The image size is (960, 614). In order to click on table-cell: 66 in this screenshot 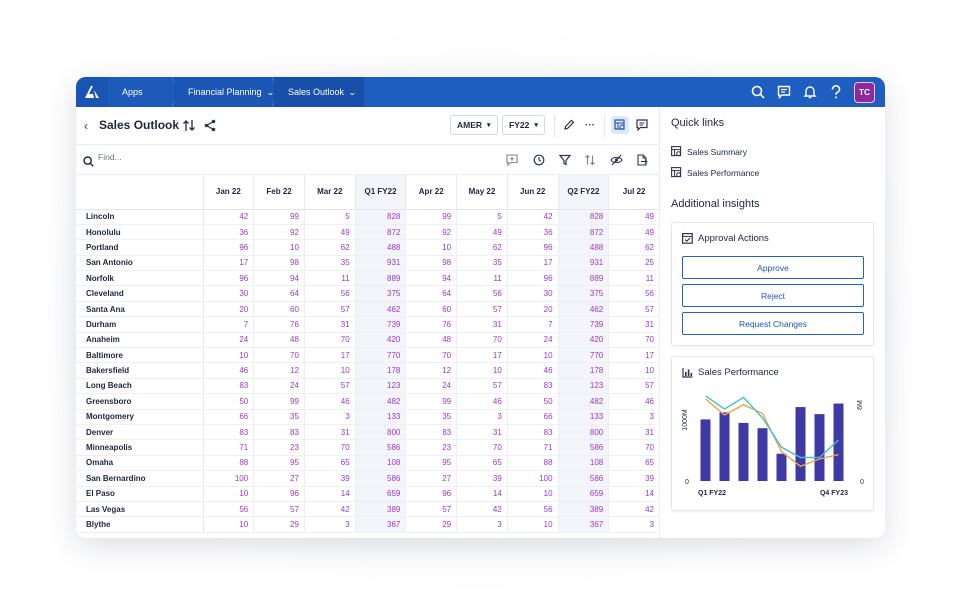, I will do `click(229, 417)`.